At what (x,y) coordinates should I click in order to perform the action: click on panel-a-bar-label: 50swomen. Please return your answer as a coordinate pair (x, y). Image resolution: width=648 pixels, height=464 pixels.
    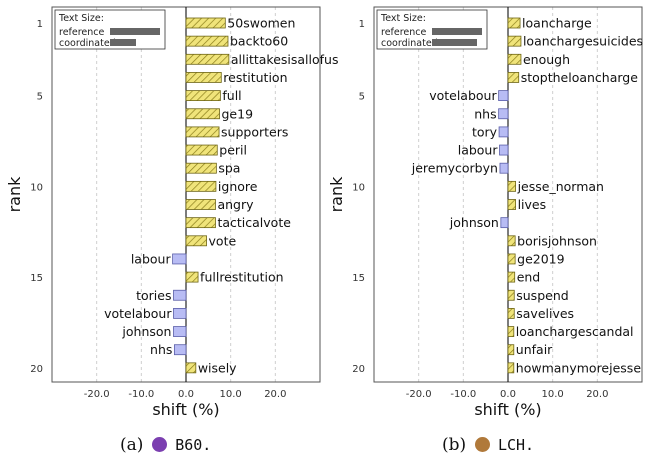
    Looking at the image, I should click on (261, 23).